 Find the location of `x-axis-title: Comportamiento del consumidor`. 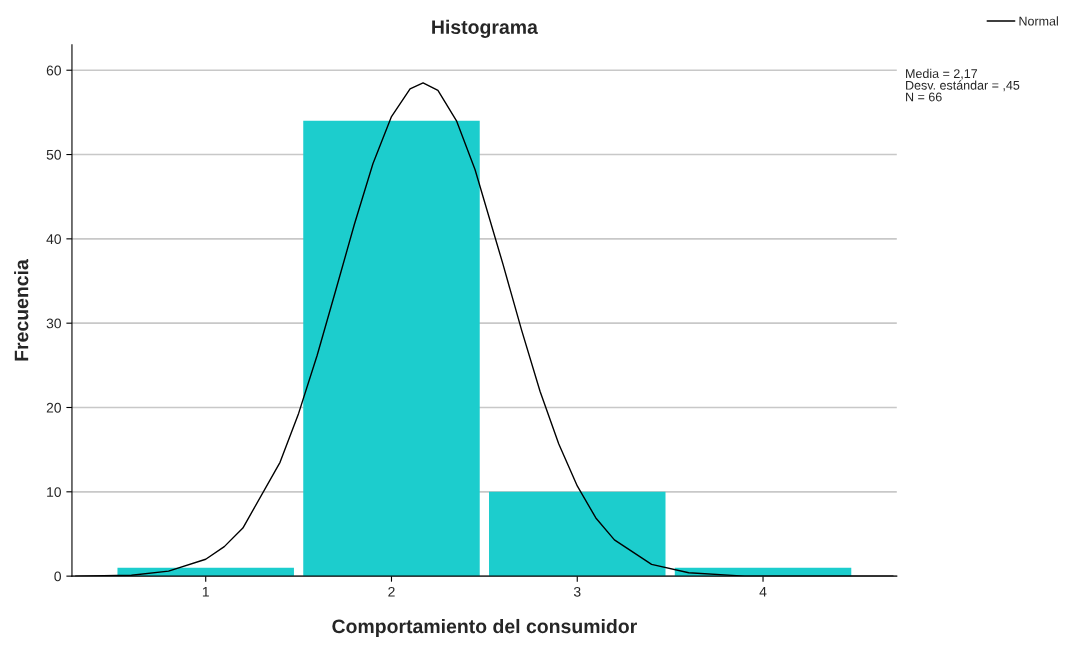

x-axis-title: Comportamiento del consumidor is located at coordinates (484, 628).